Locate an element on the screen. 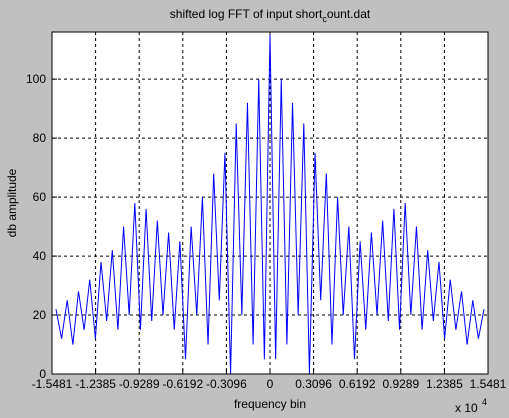 This screenshot has height=418, width=509. x-tick-label: 1.5481 is located at coordinates (488, 384).